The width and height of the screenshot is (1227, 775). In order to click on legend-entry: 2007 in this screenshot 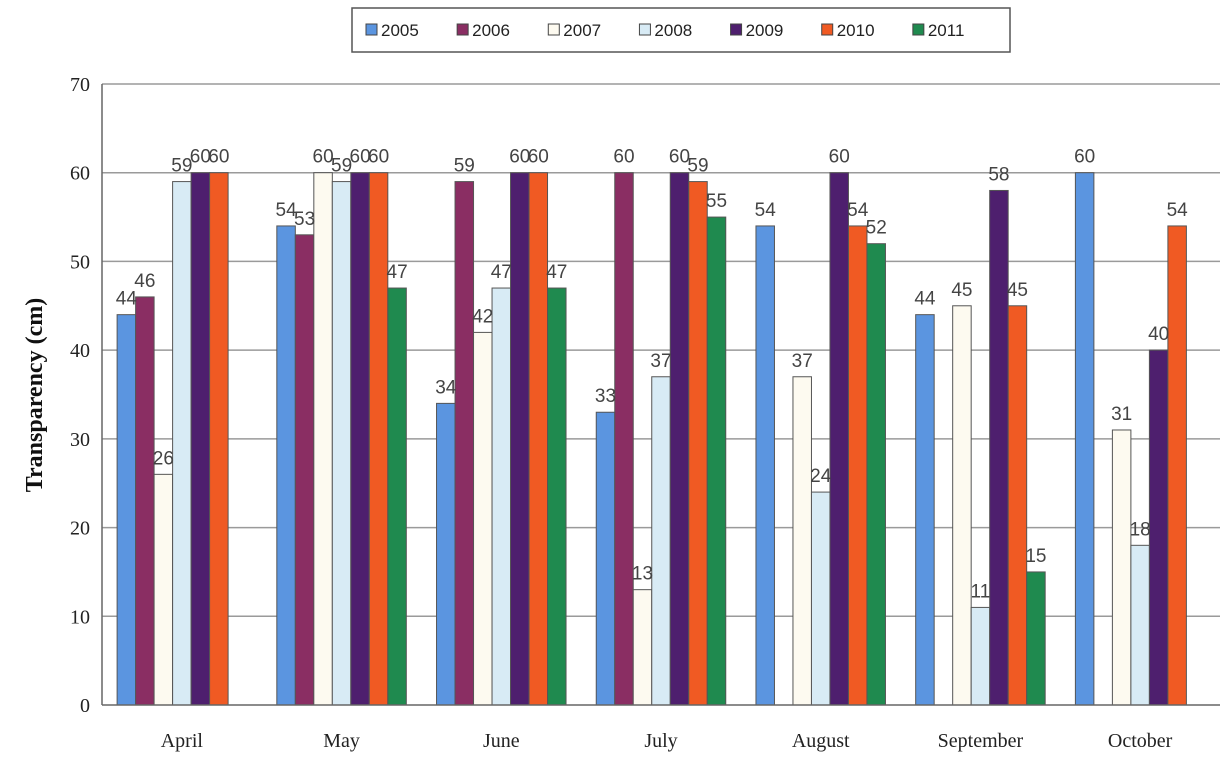, I will do `click(582, 30)`.